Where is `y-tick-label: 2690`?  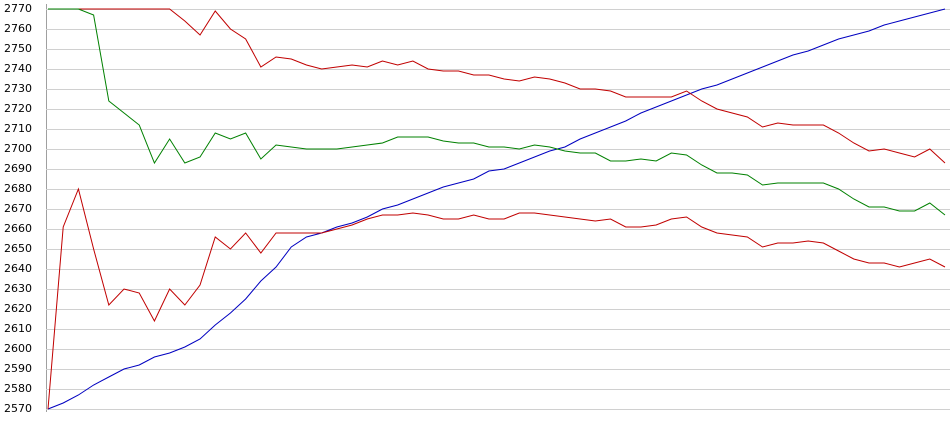
y-tick-label: 2690 is located at coordinates (18, 168).